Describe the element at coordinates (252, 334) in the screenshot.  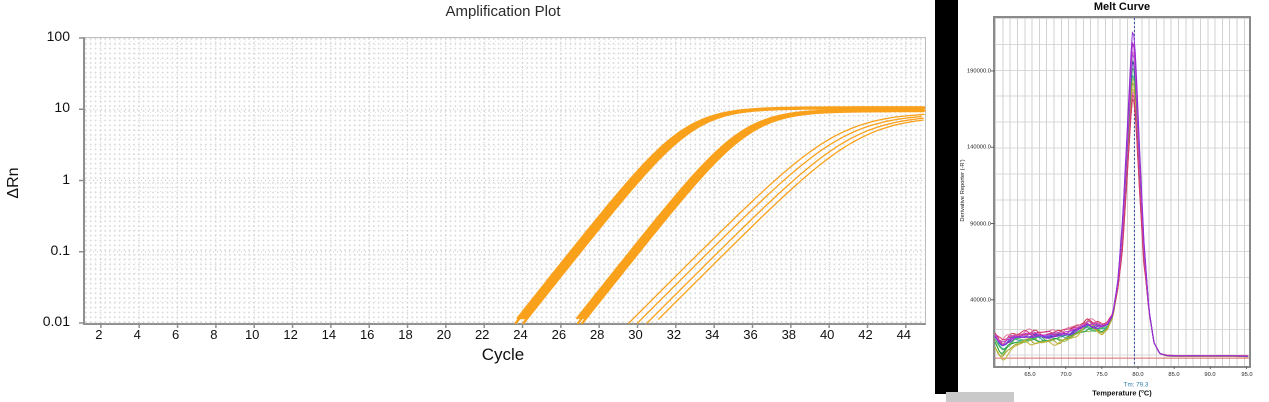
I see `amp-x-tick-label: 10` at that location.